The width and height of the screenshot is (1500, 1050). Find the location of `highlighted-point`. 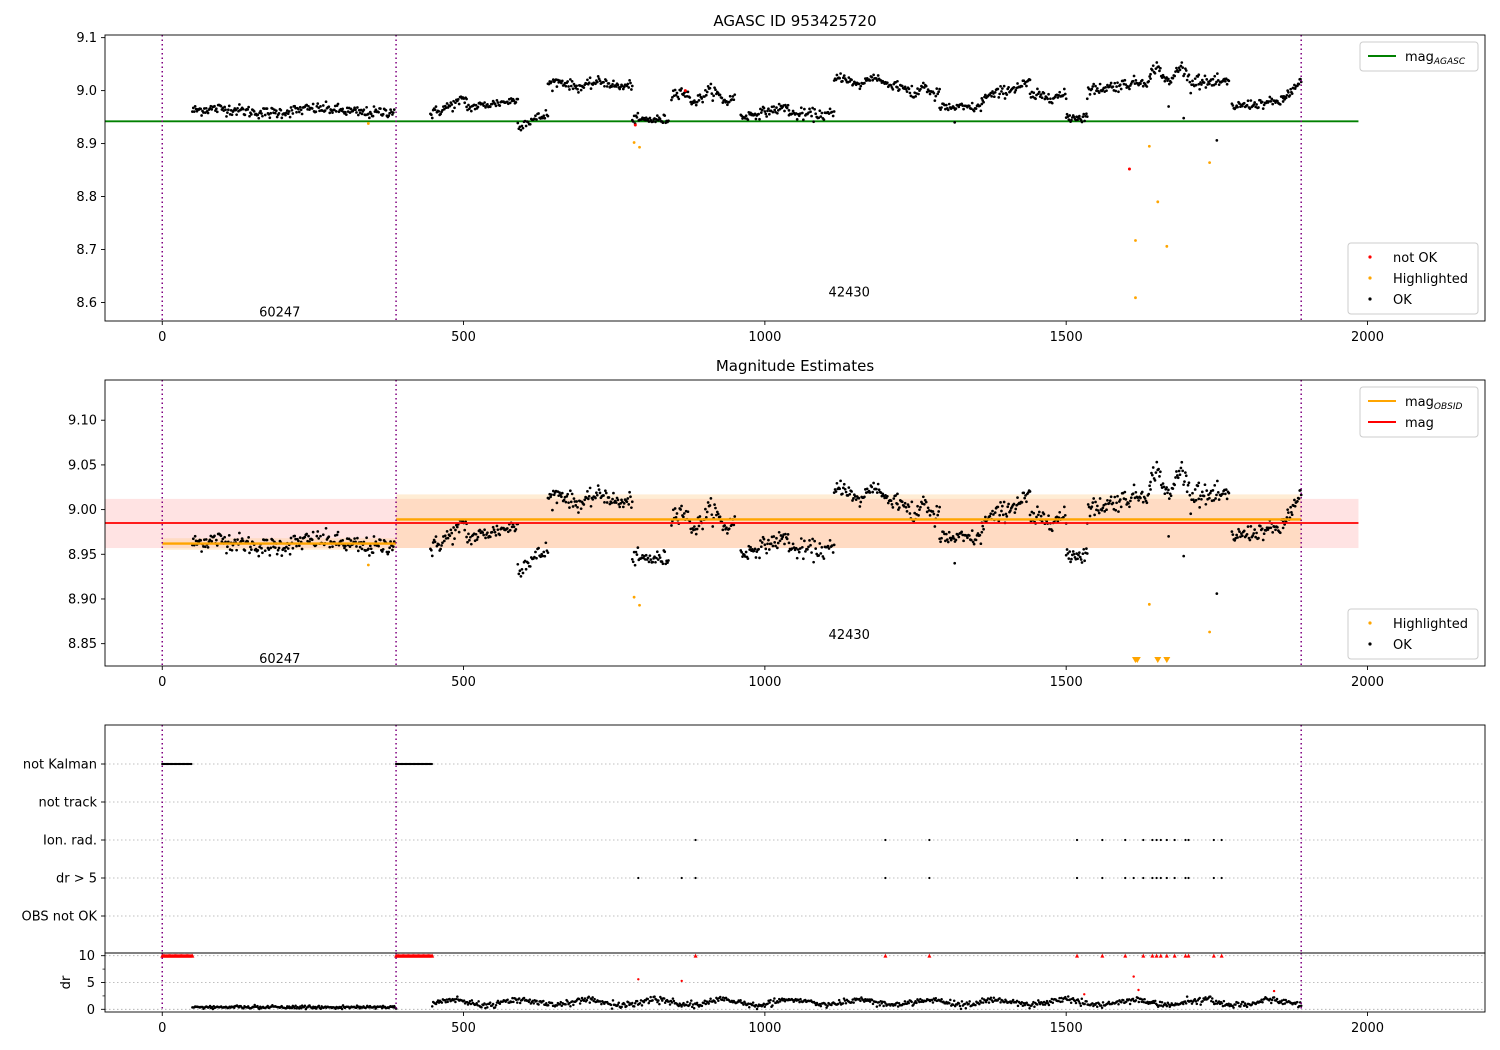

highlighted-point is located at coordinates (1210, 163).